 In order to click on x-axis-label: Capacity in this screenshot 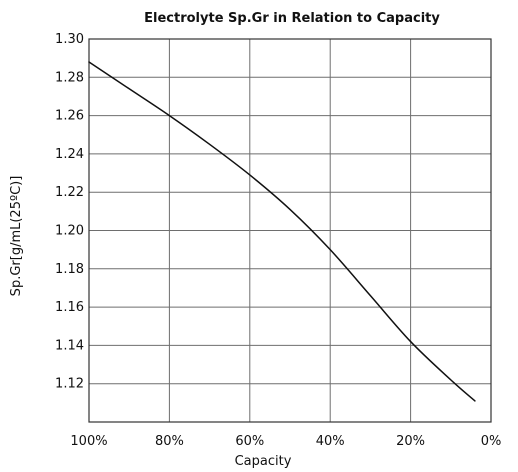, I will do `click(263, 461)`.